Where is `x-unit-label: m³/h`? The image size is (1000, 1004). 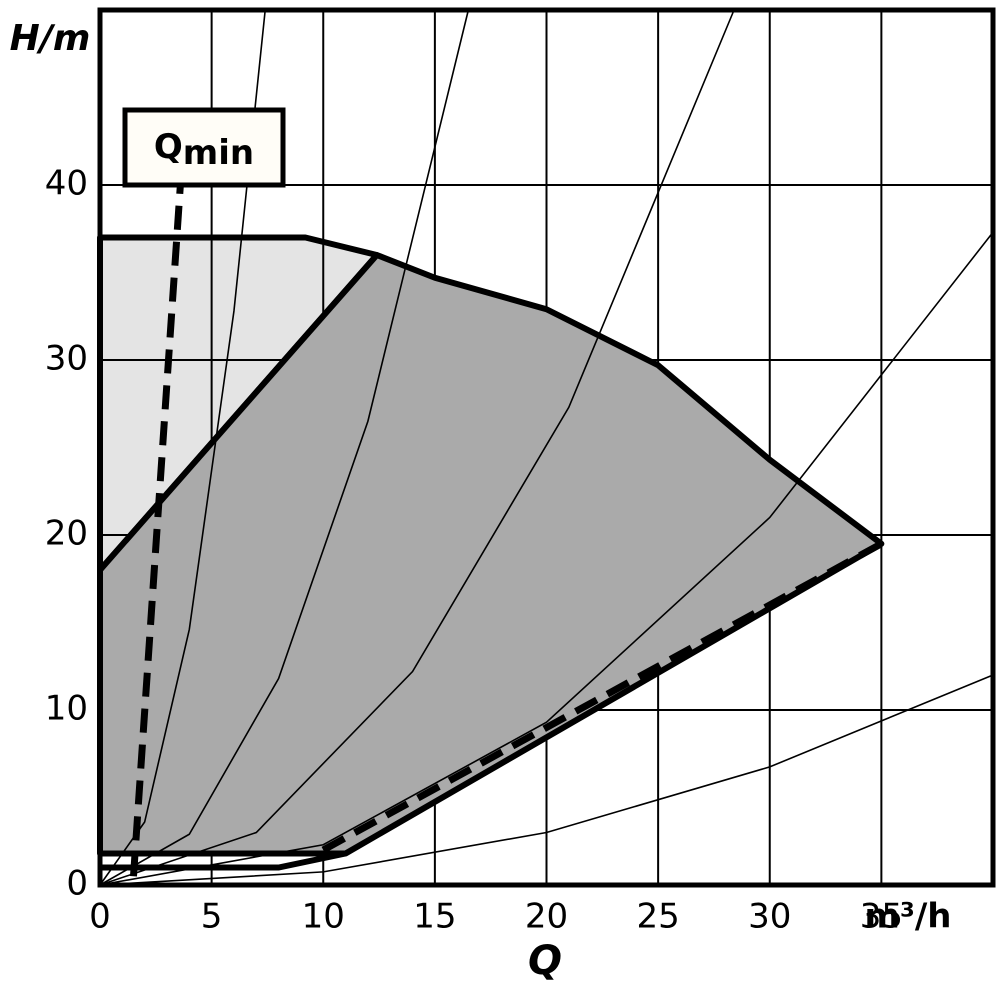 x-unit-label: m³/h is located at coordinates (908, 917).